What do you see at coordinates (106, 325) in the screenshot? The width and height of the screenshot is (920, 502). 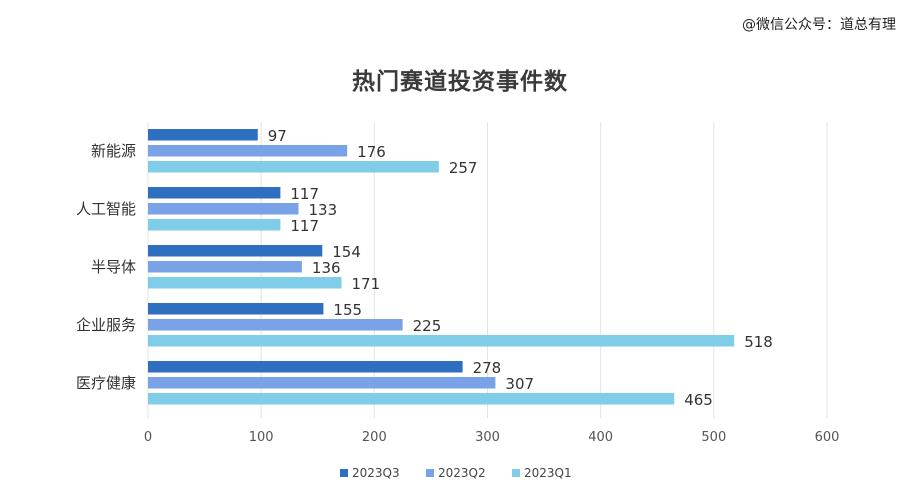 I see `category-label: 企业服务` at bounding box center [106, 325].